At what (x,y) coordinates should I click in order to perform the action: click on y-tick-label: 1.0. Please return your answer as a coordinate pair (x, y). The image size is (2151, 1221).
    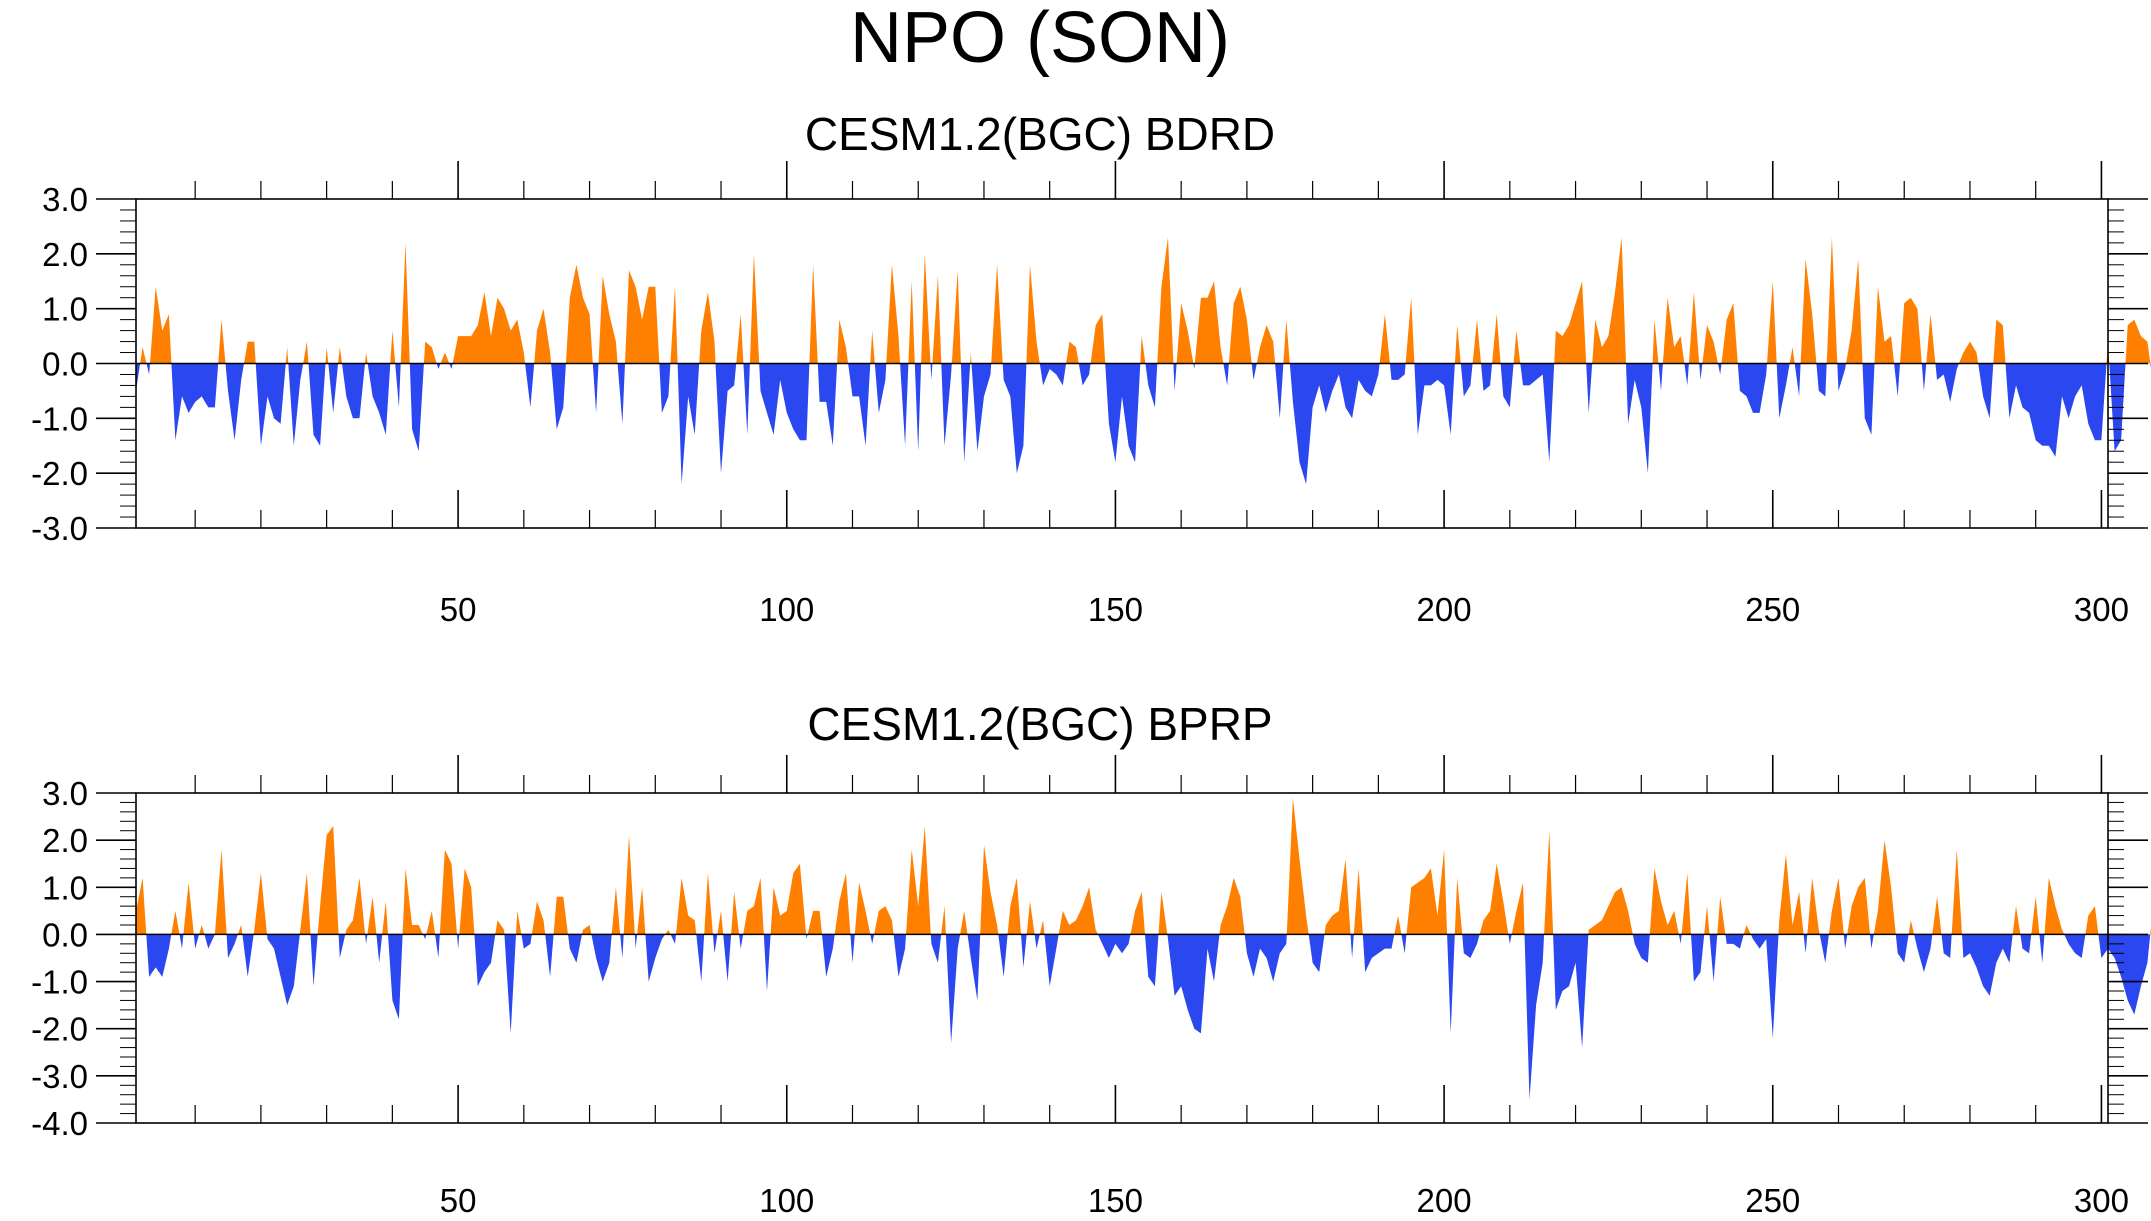
    Looking at the image, I should click on (65, 309).